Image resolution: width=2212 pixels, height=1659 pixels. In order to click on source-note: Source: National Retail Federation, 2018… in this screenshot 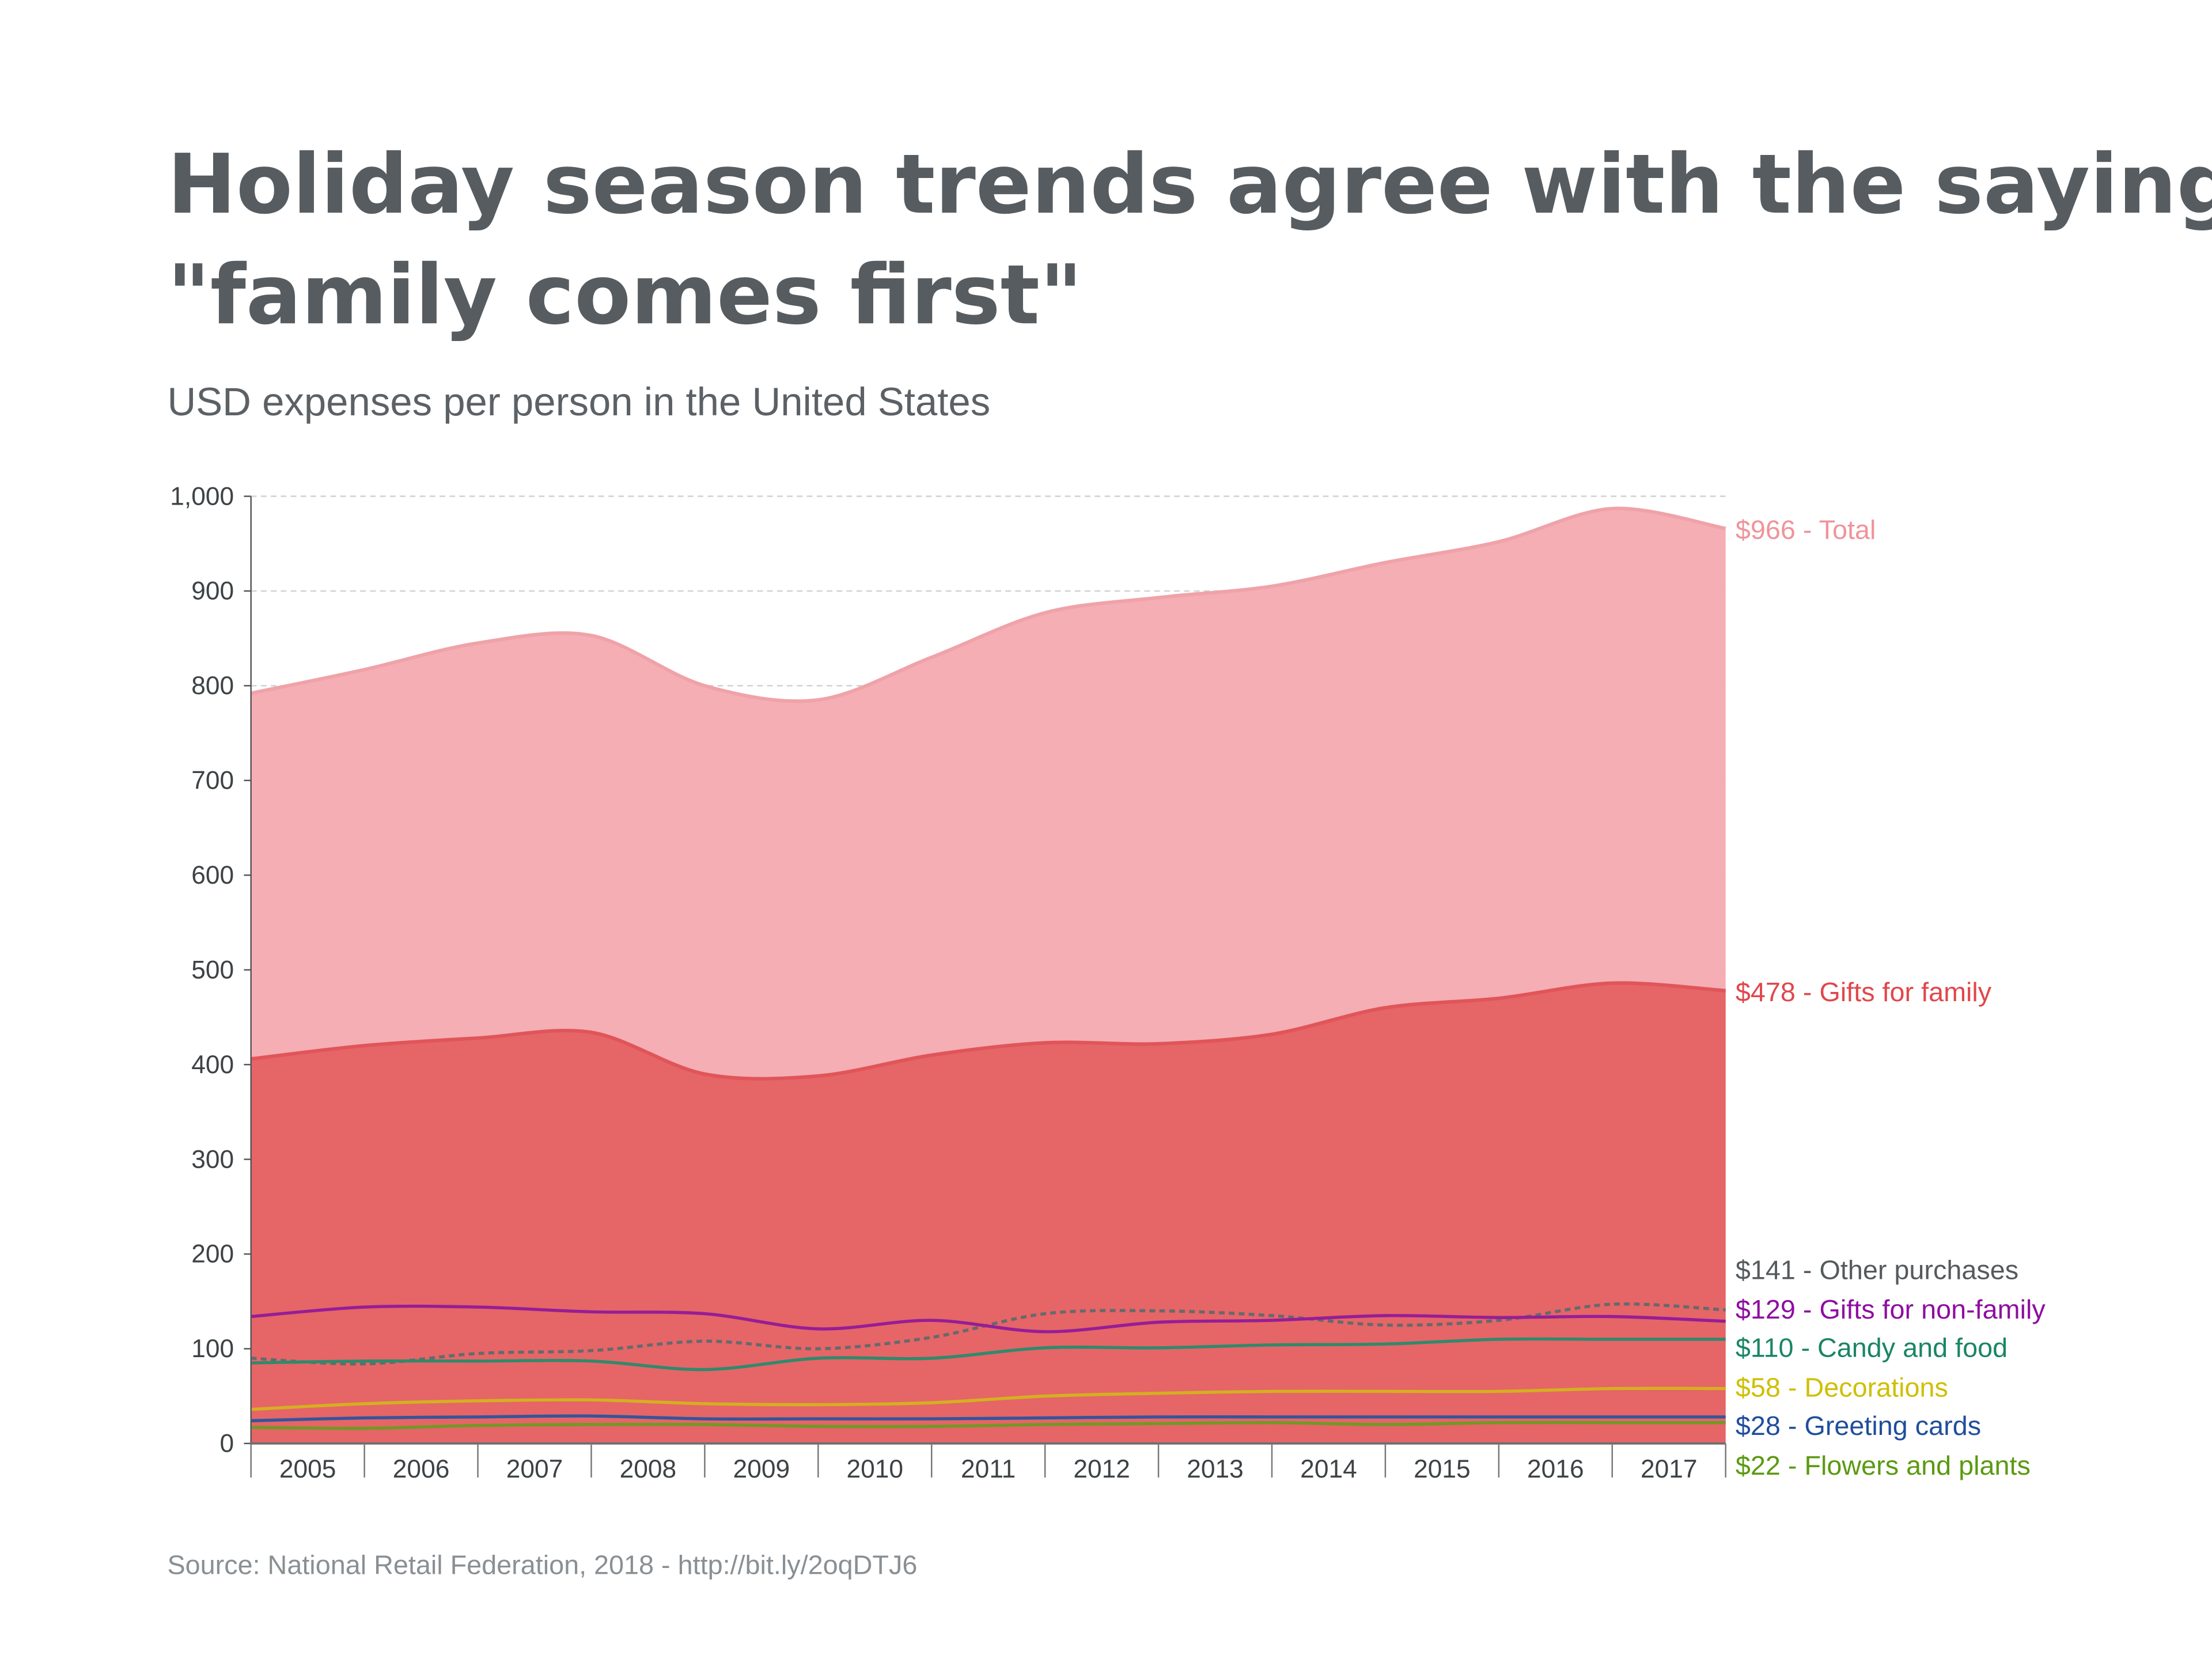, I will do `click(542, 1565)`.